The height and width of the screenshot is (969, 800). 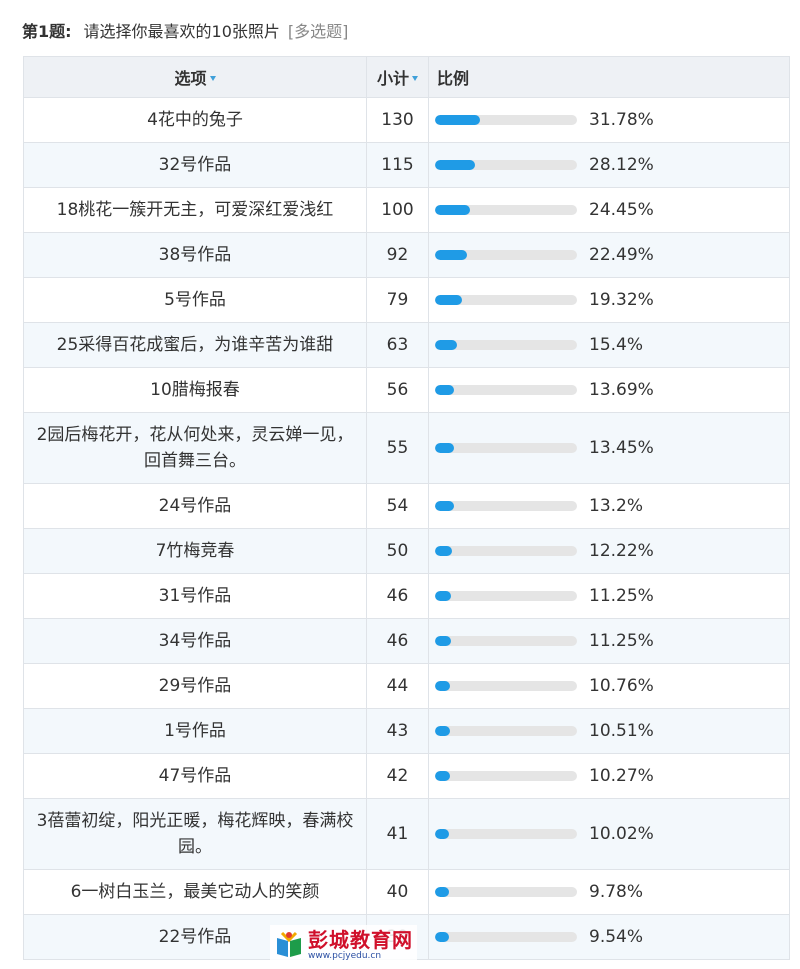 What do you see at coordinates (621, 210) in the screenshot?
I see `ratio-percent: 24.45%` at bounding box center [621, 210].